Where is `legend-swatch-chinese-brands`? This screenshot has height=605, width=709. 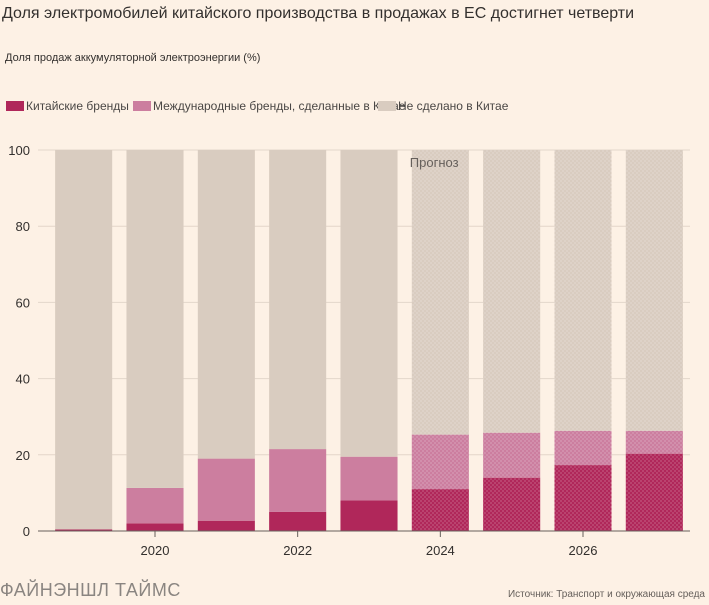
legend-swatch-chinese-brands is located at coordinates (15, 106).